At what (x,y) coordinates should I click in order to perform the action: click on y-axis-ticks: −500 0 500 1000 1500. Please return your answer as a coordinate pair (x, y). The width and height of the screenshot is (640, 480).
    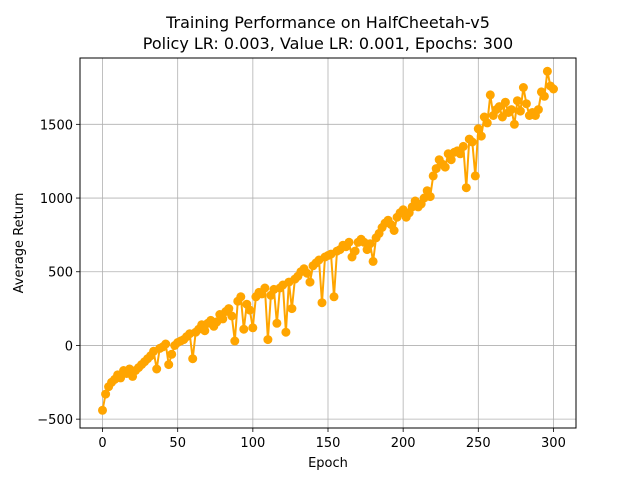
    Looking at the image, I should click on (58, 273).